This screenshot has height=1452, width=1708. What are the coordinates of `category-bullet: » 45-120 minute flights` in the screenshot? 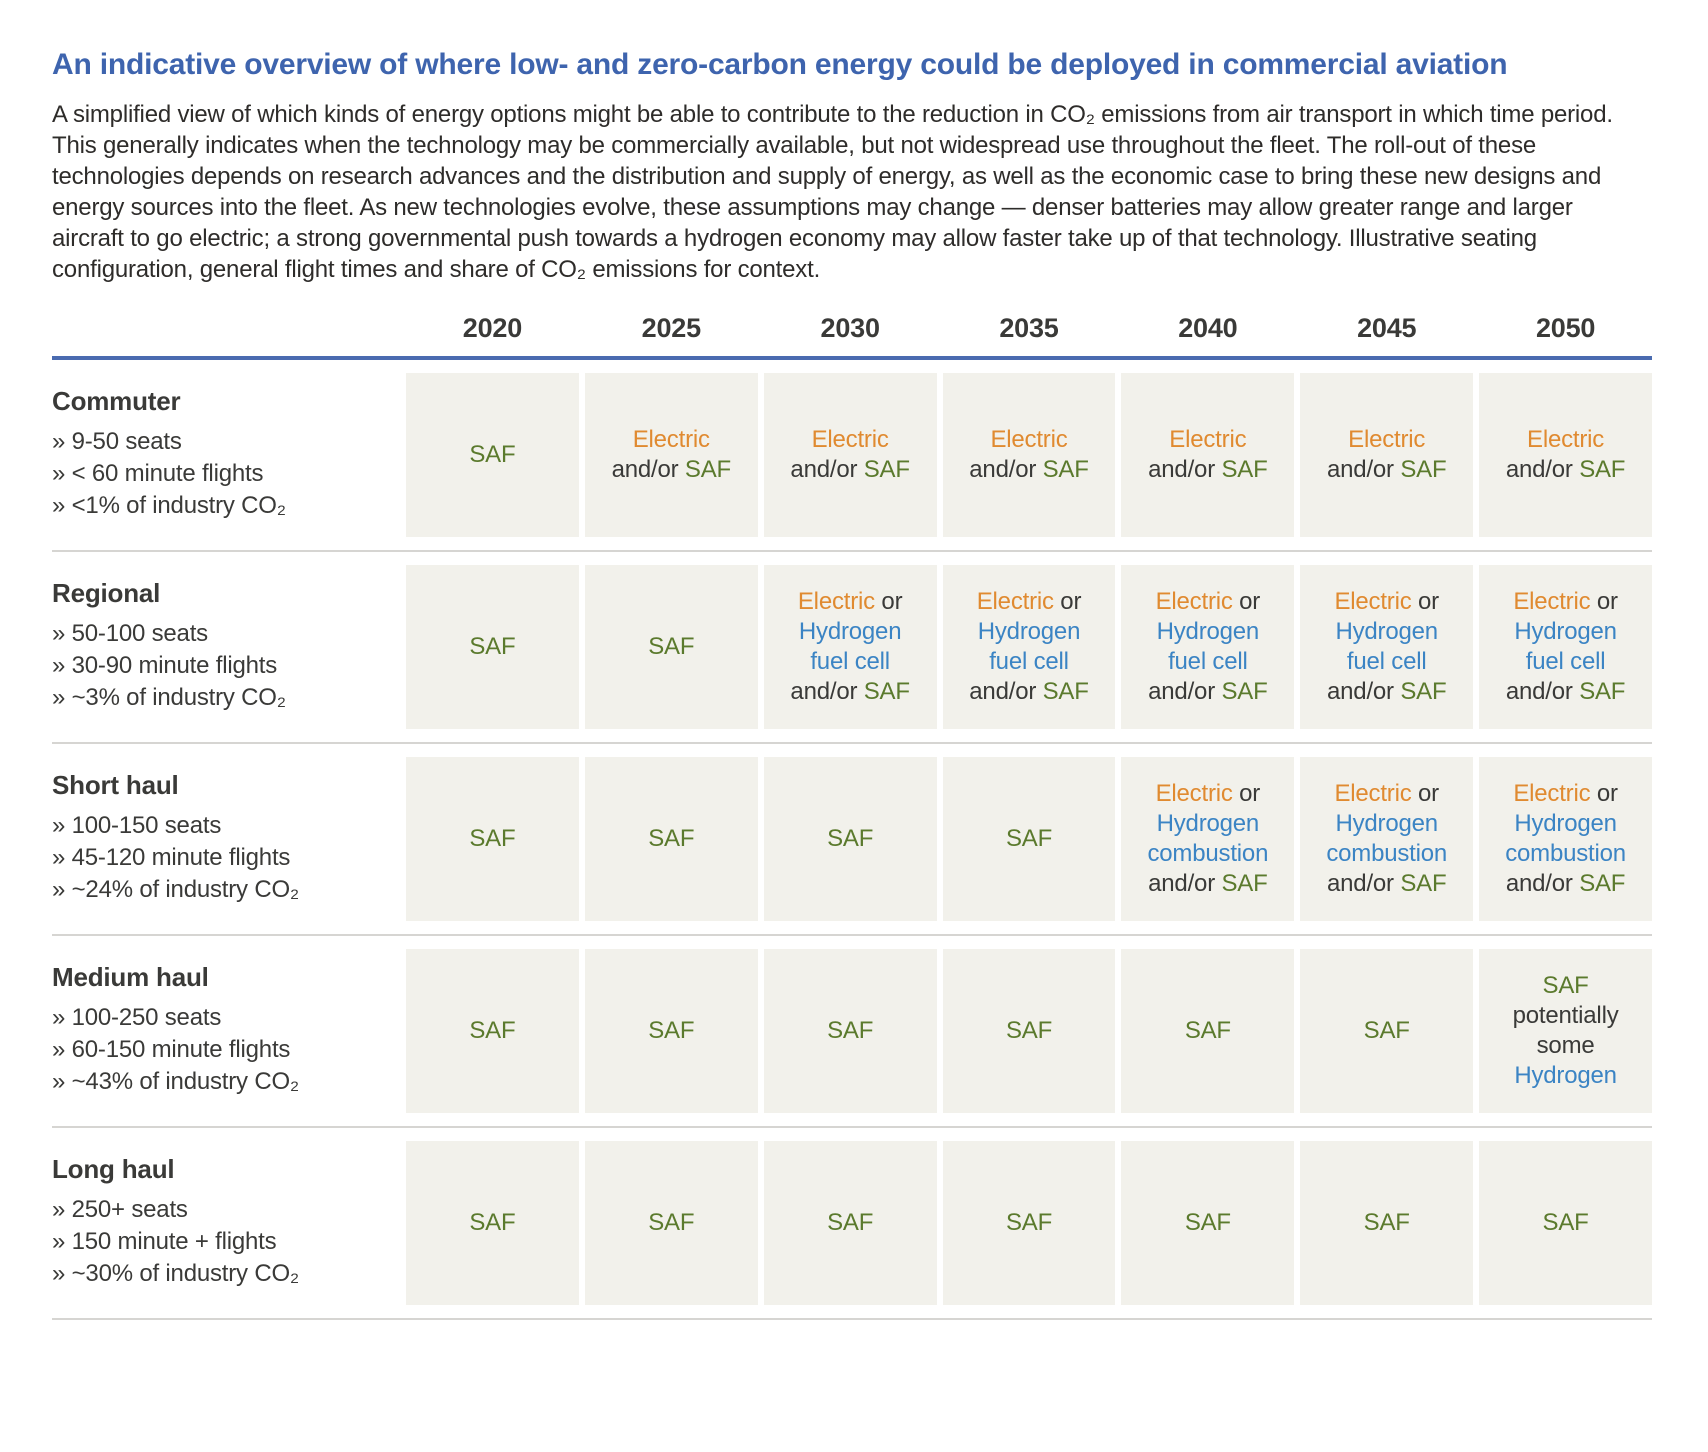 It's located at (171, 857).